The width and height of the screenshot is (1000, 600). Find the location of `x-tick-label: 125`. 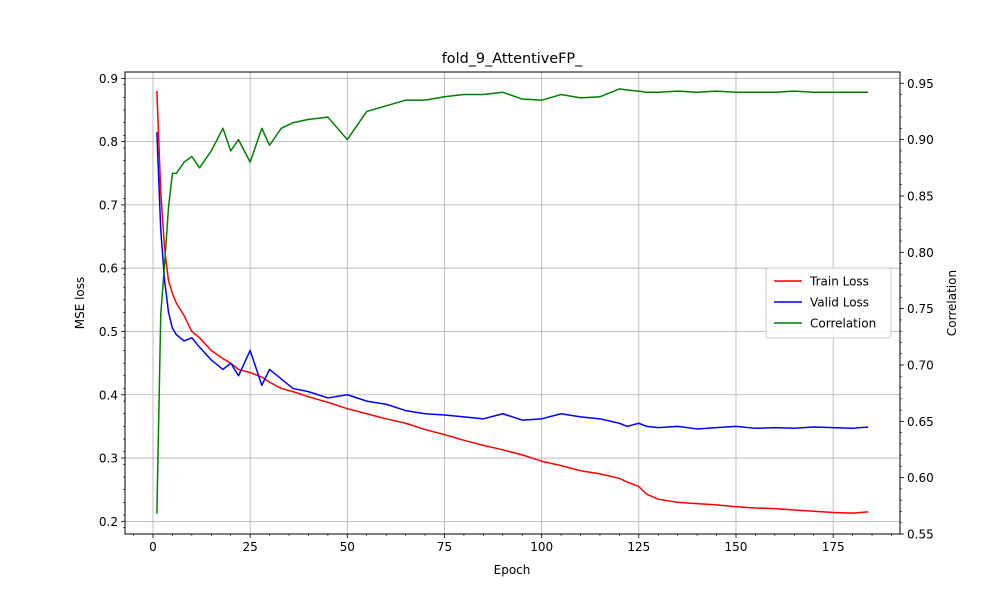

x-tick-label: 125 is located at coordinates (638, 547).